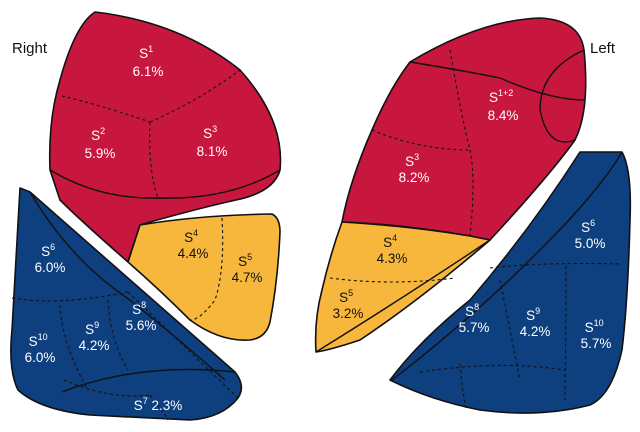 Image resolution: width=640 pixels, height=432 pixels. I want to click on left-lingula, so click(402, 287).